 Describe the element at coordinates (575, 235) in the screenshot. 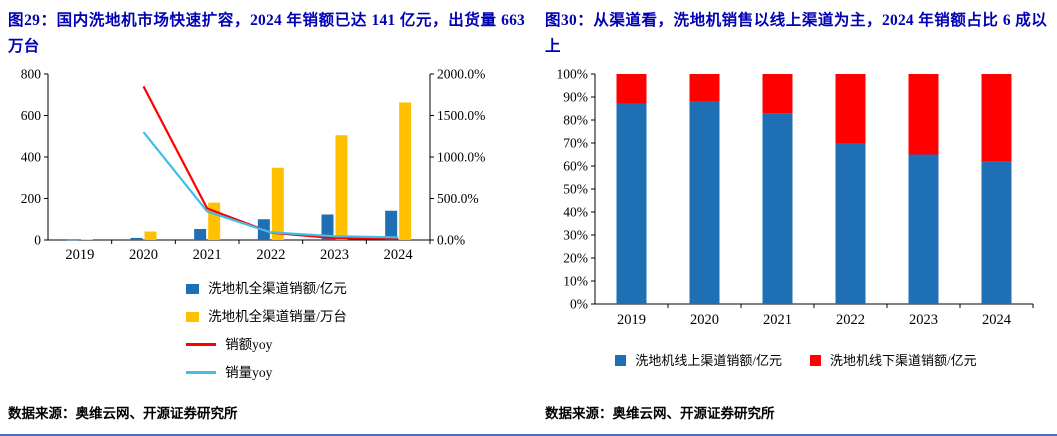

I see `svg-text: 30%` at that location.